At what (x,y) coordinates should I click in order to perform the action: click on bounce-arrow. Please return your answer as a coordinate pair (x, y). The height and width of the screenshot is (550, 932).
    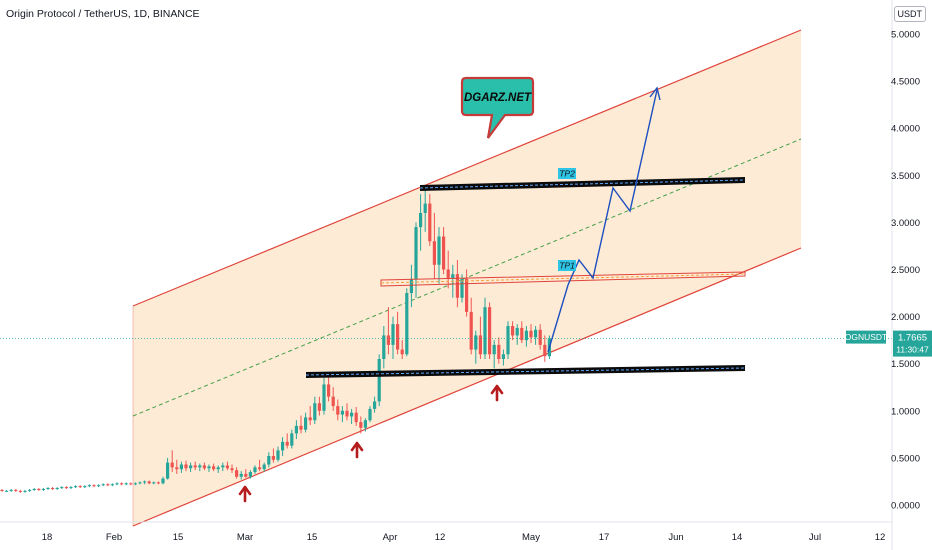
    Looking at the image, I should click on (245, 494).